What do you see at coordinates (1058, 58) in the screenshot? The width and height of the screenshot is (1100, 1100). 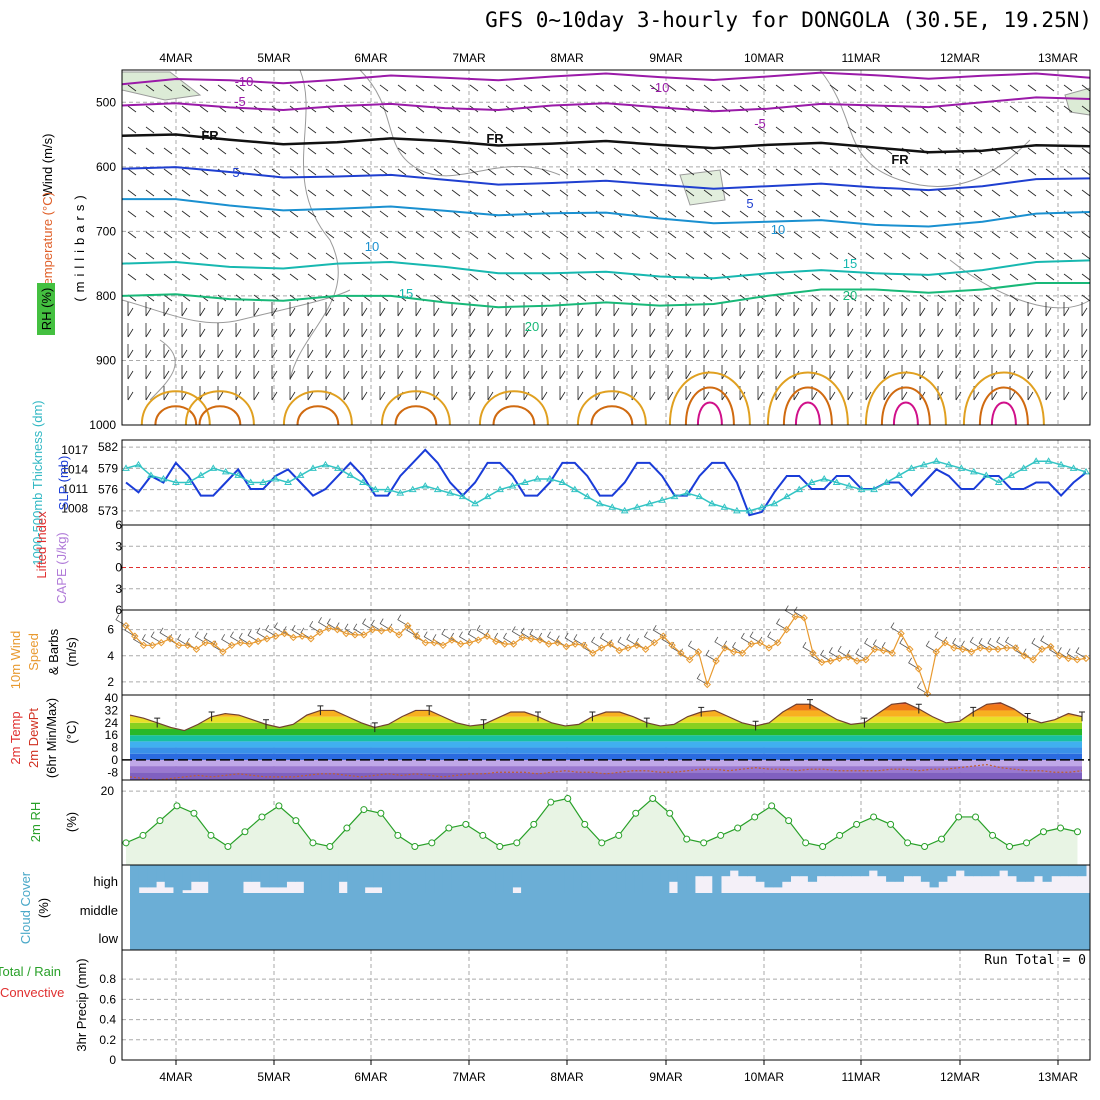 I see `top-date-label: 13MAR` at bounding box center [1058, 58].